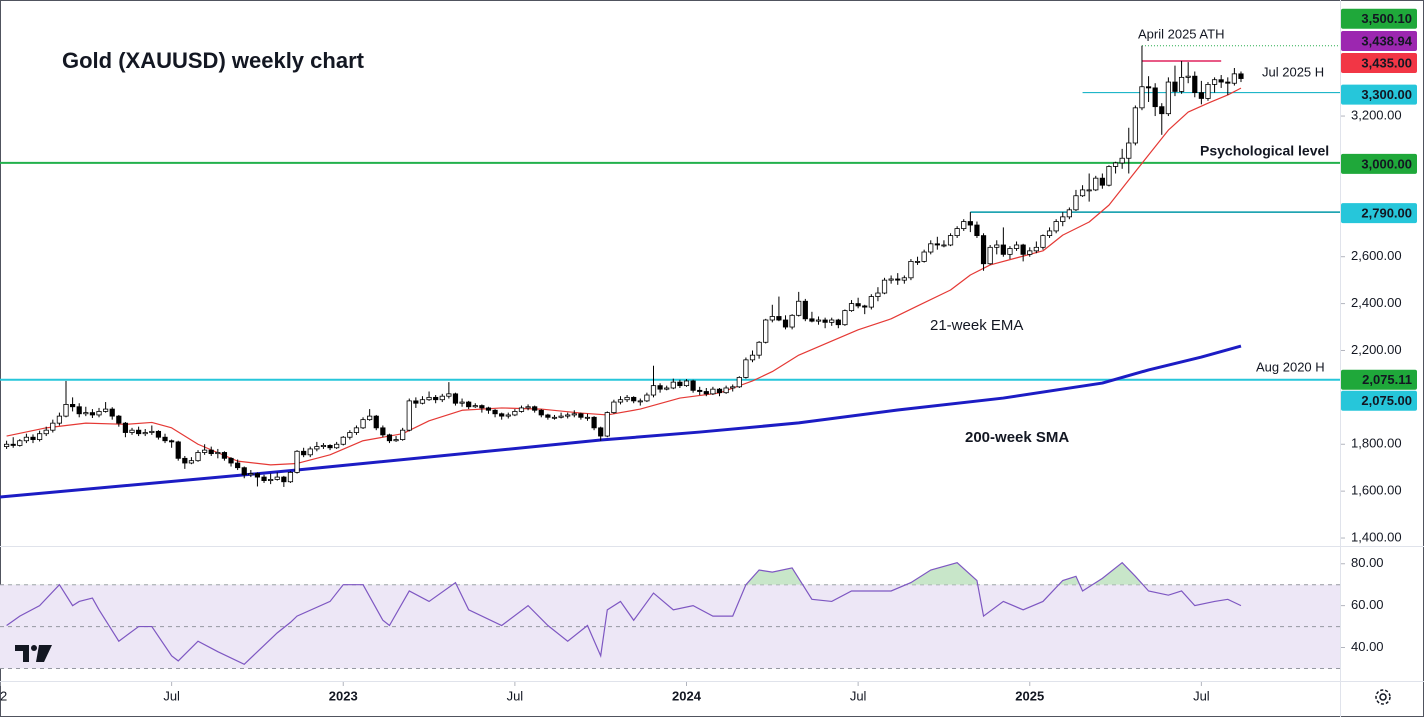 The image size is (1424, 717). Describe the element at coordinates (1376, 349) in the screenshot. I see `y-tick-label: 2,200.00` at that location.